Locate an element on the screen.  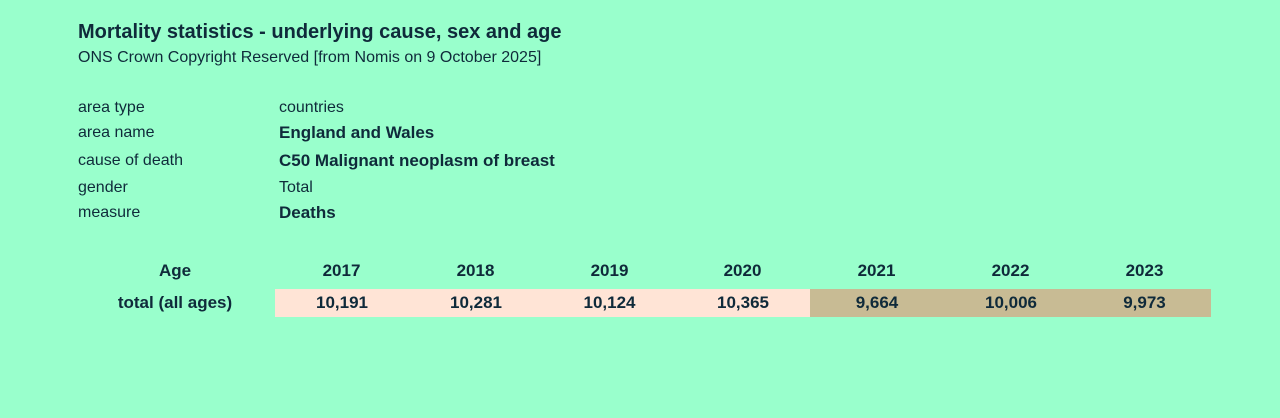
table-cell: 10,365 is located at coordinates (743, 303).